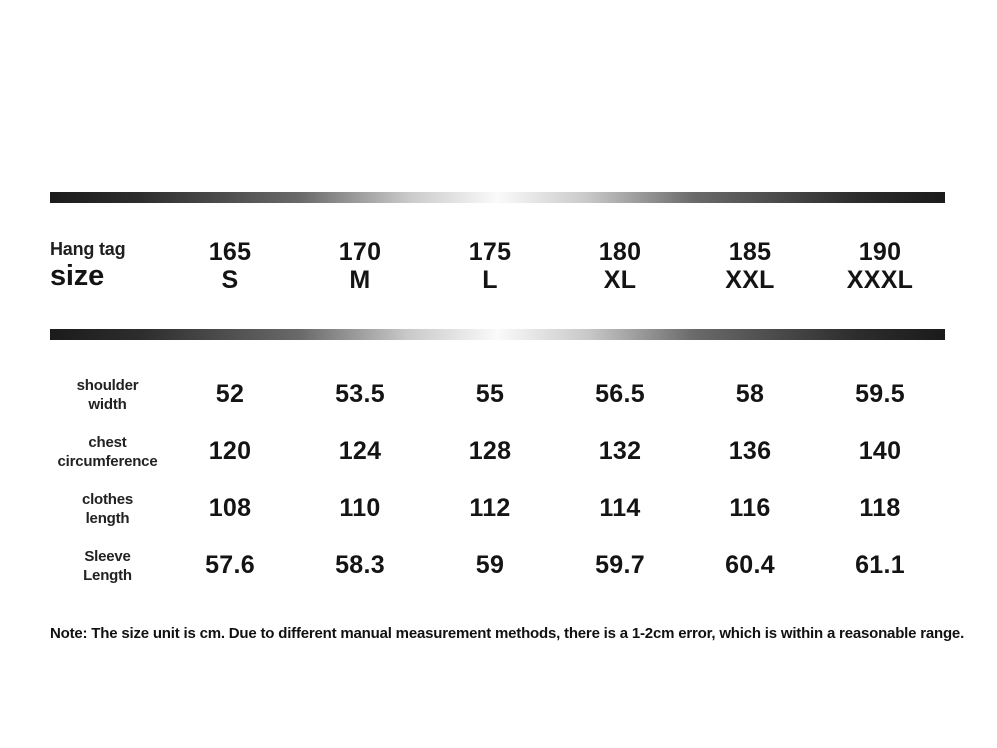 The image size is (997, 748). Describe the element at coordinates (107, 442) in the screenshot. I see `row-label-line1: chest` at that location.